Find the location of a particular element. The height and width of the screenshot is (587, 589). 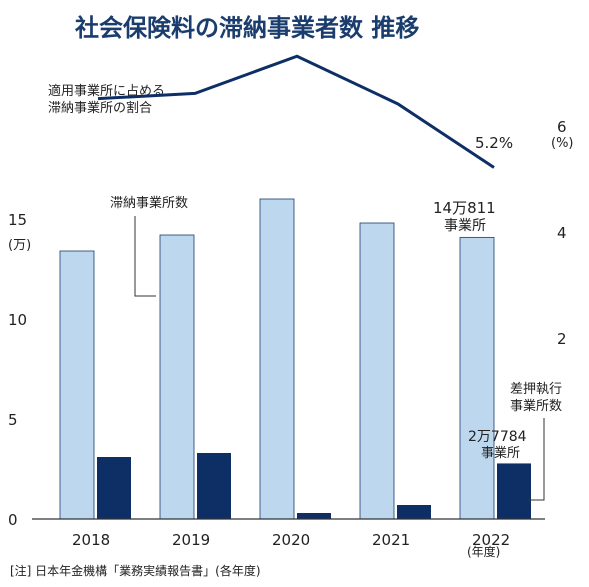

bar2-end-value: 2万7784 is located at coordinates (497, 437).